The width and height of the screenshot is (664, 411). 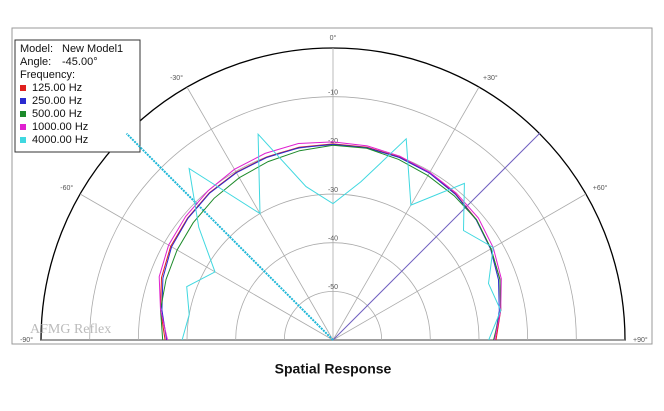 What do you see at coordinates (333, 287) in the screenshot?
I see `r-tick-label: -50` at bounding box center [333, 287].